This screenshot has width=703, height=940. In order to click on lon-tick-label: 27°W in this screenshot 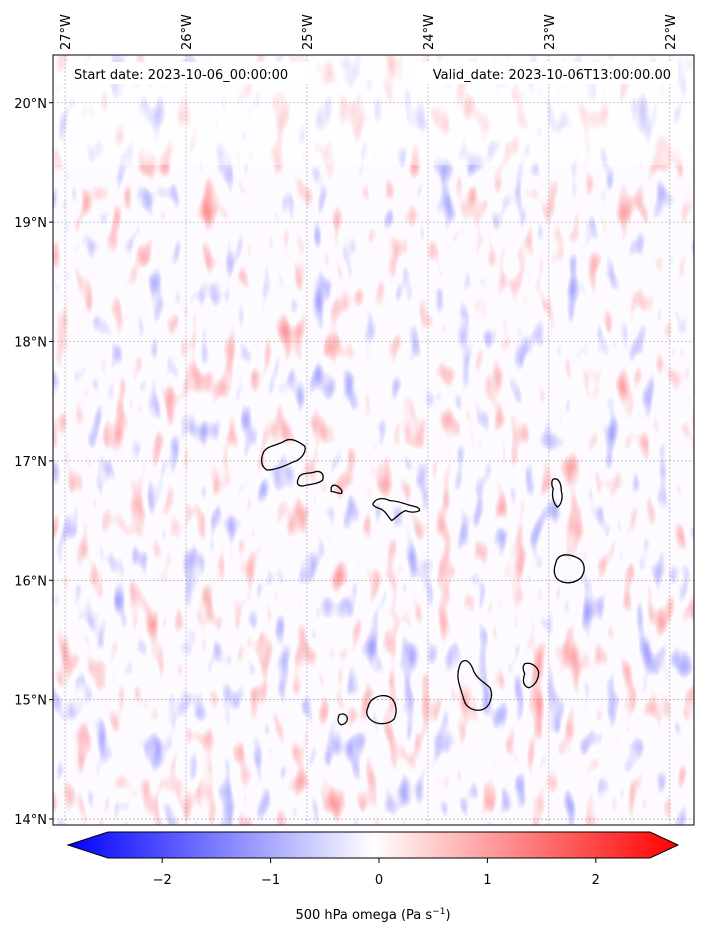, I will do `click(66, 32)`.